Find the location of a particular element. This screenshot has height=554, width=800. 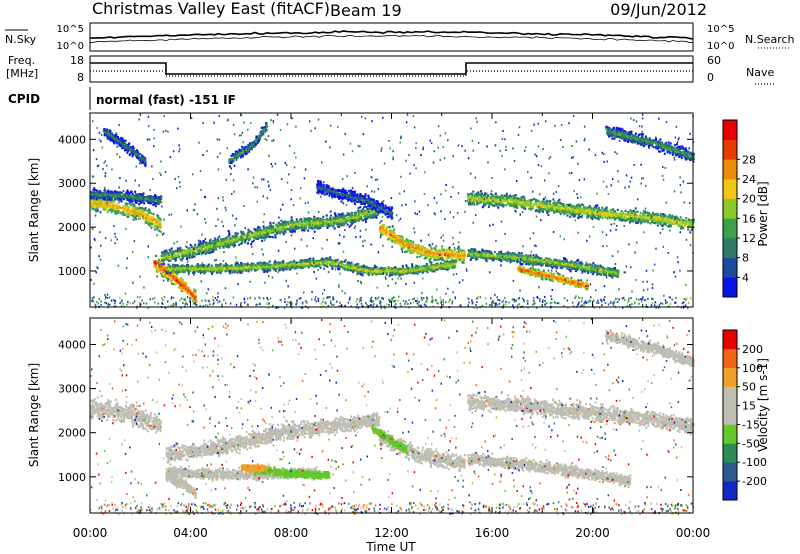

cpid-text: normal (fast) -151 IF is located at coordinates (166, 100).